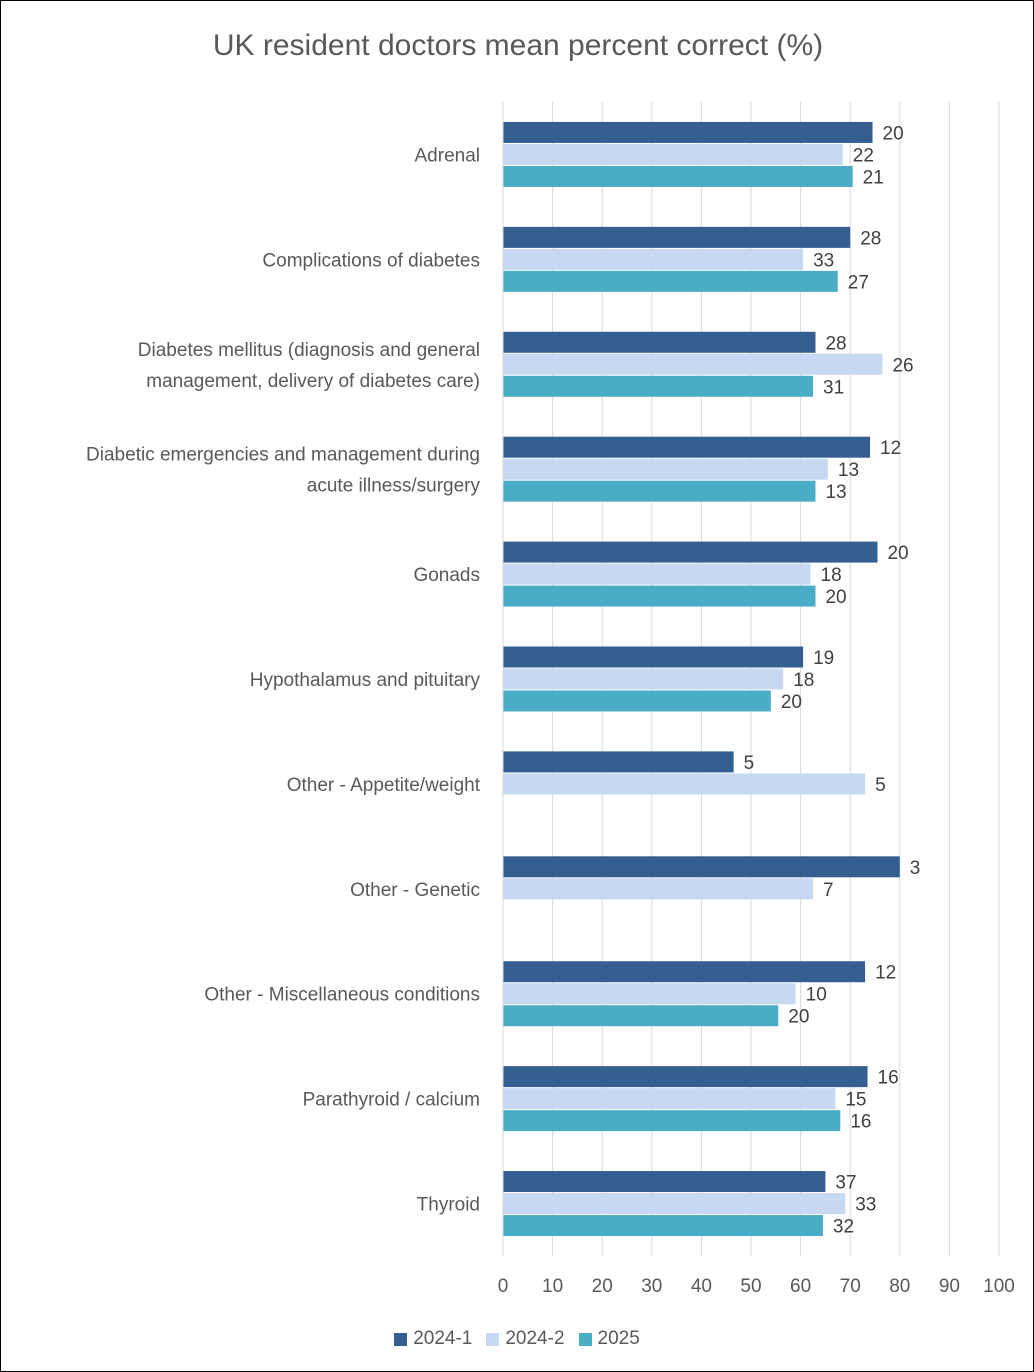  Describe the element at coordinates (446, 575) in the screenshot. I see `category-label: Gonads` at that location.